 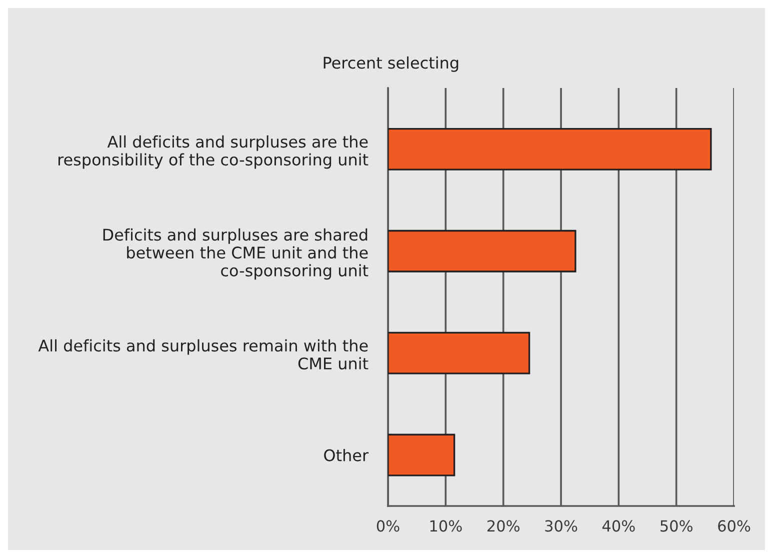 I want to click on x-tick-label: 20%, so click(x=503, y=526).